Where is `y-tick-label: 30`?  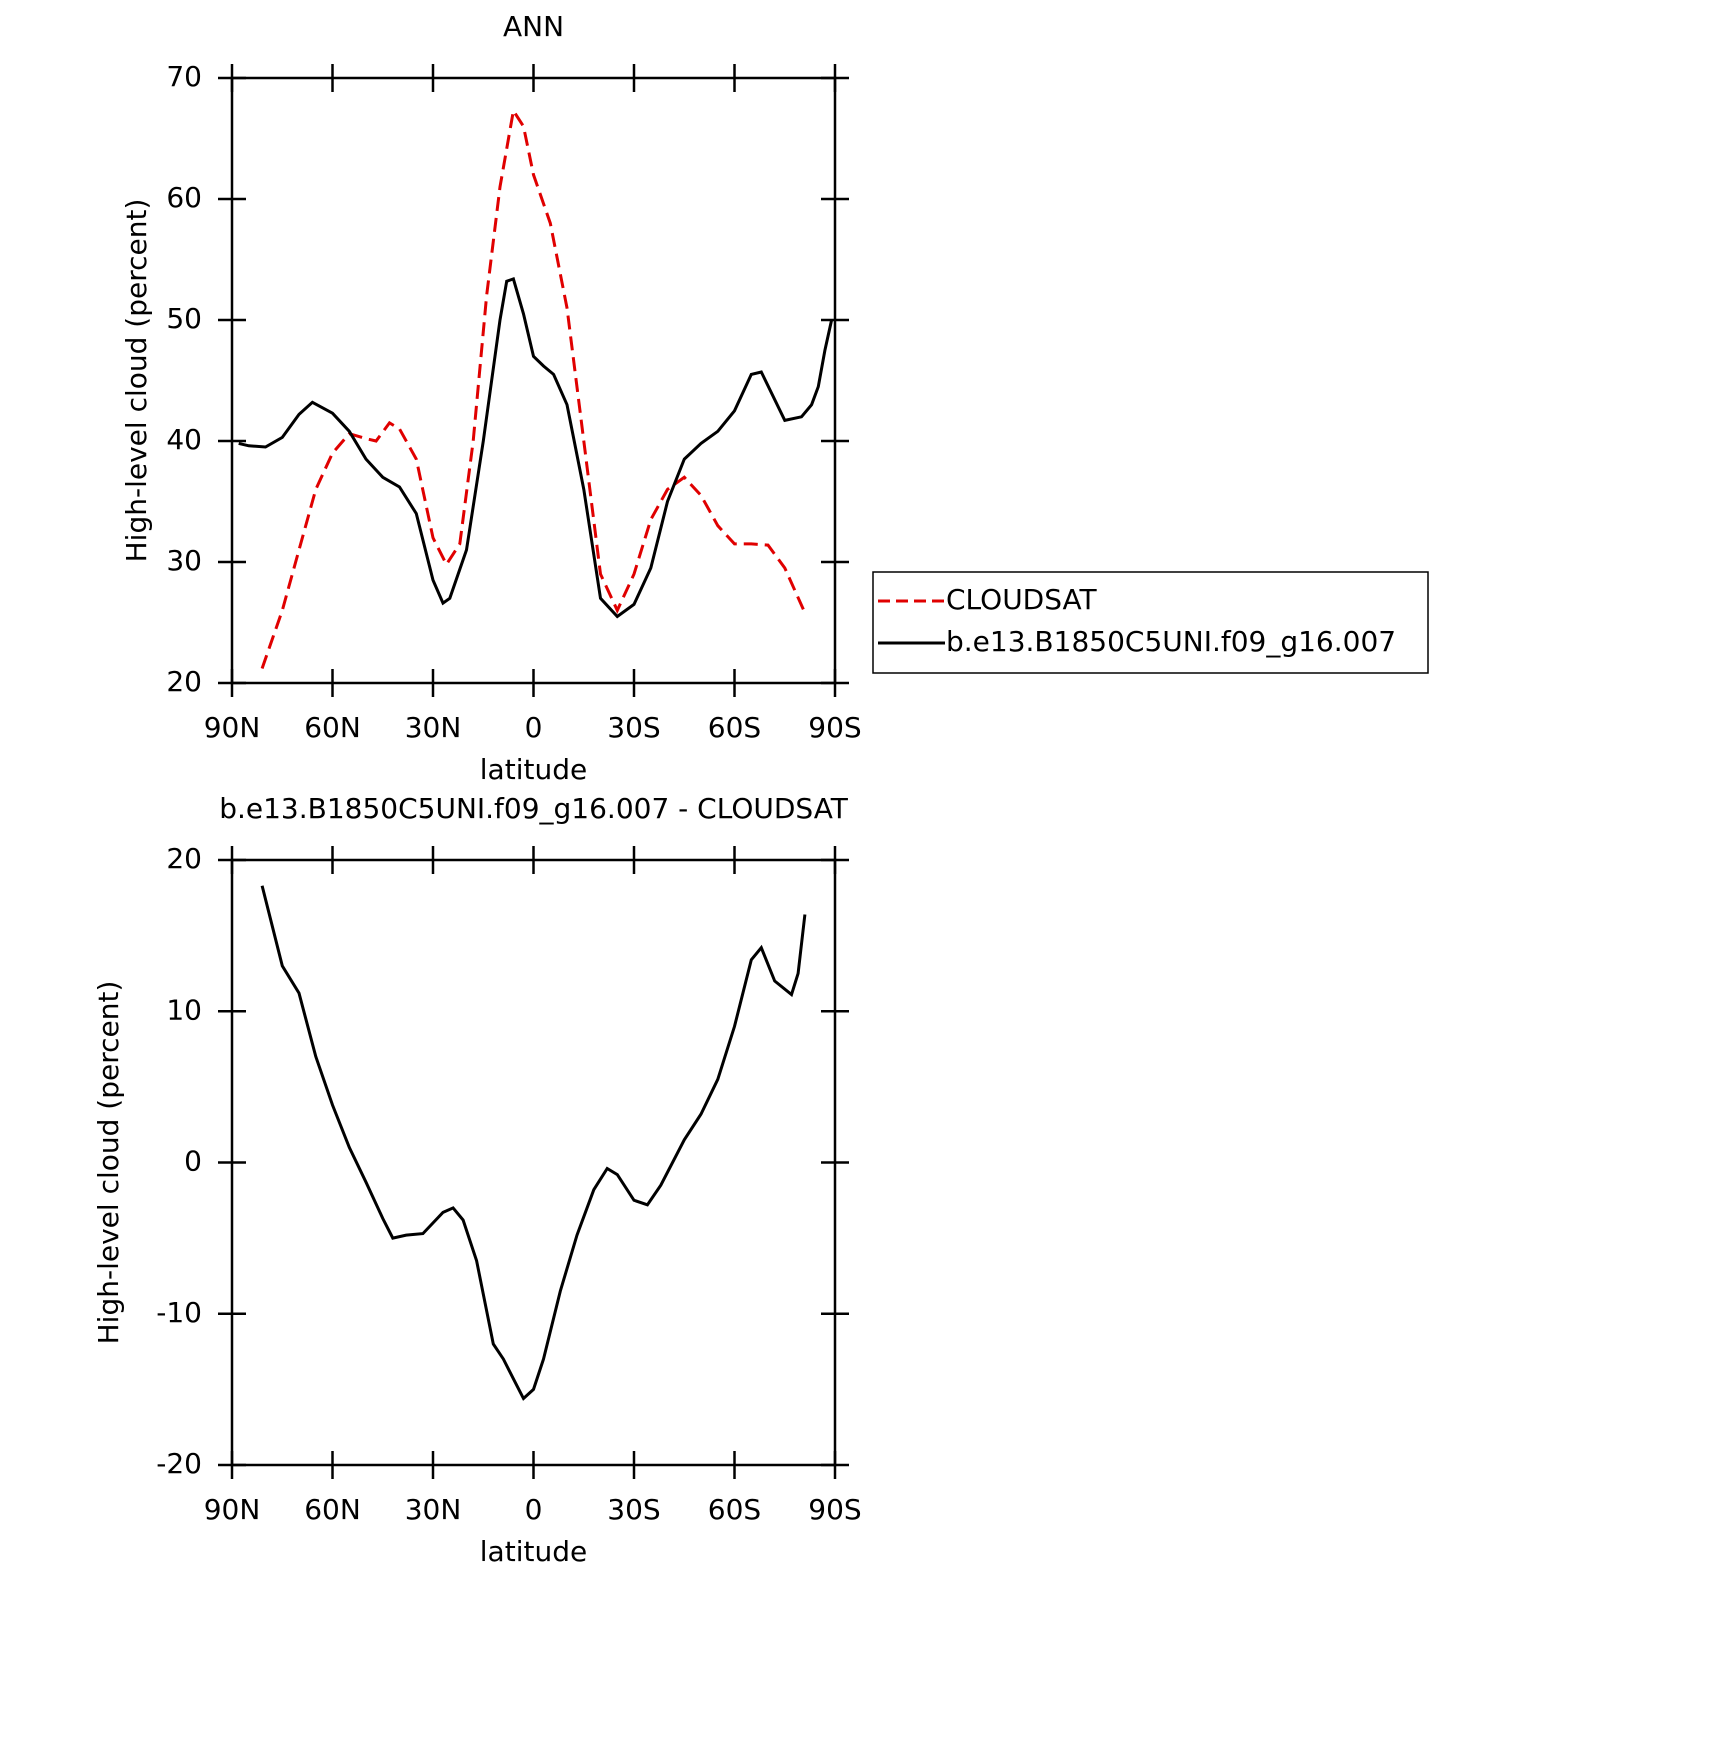 y-tick-label: 30 is located at coordinates (184, 560).